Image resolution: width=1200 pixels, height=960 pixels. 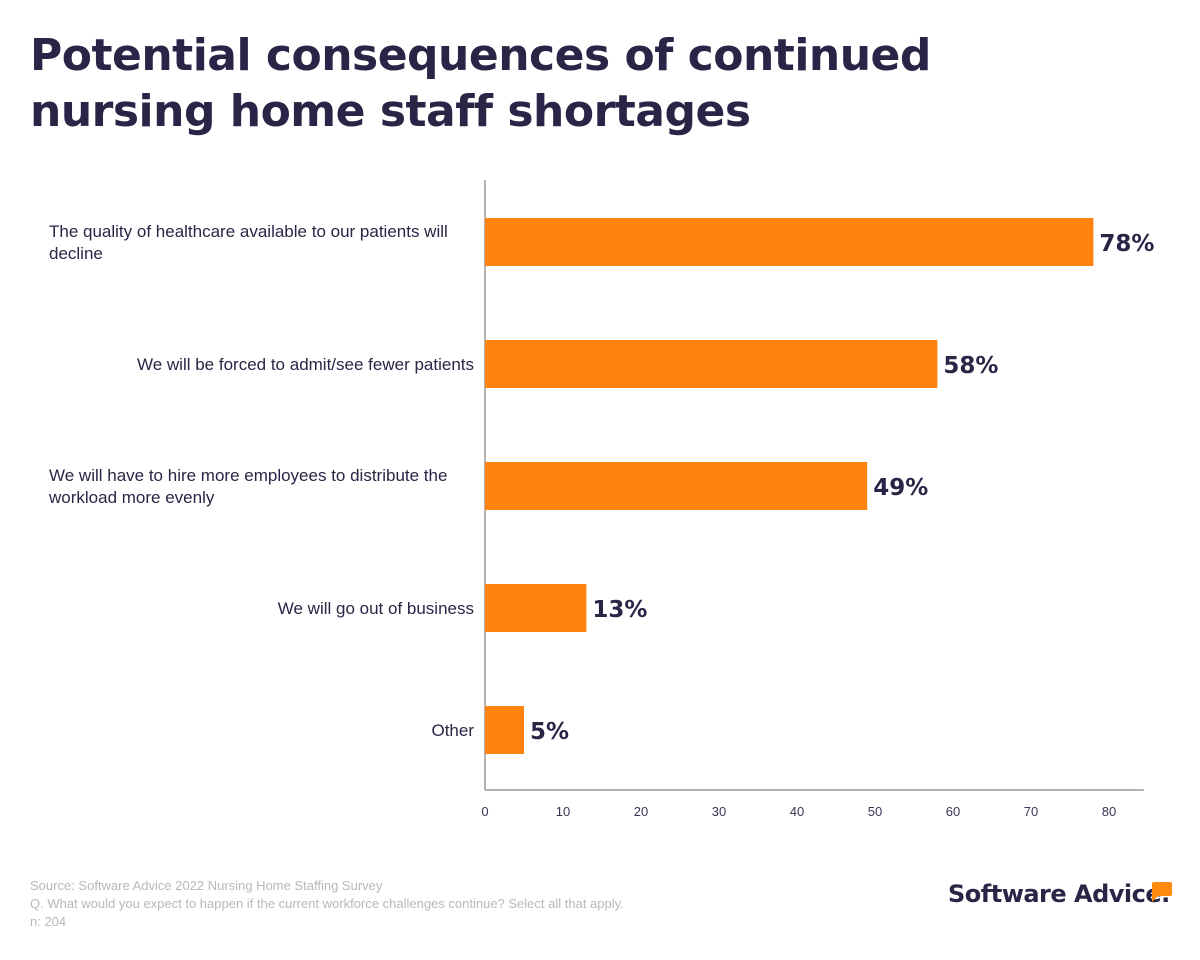 What do you see at coordinates (875, 811) in the screenshot?
I see `x-tick-label: 50` at bounding box center [875, 811].